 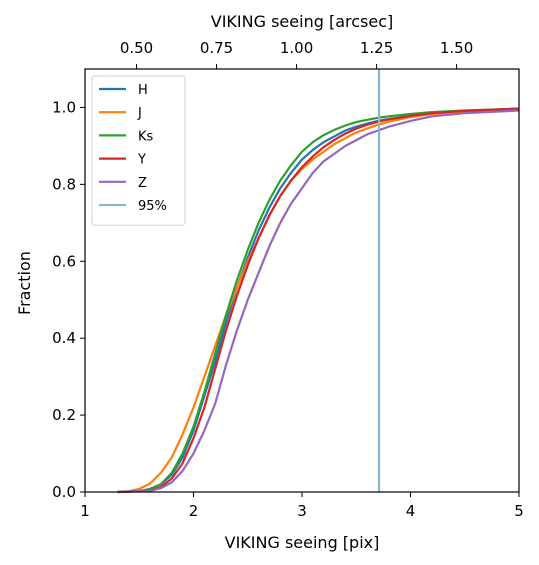 I want to click on x-tick-label: 1, so click(x=85, y=511).